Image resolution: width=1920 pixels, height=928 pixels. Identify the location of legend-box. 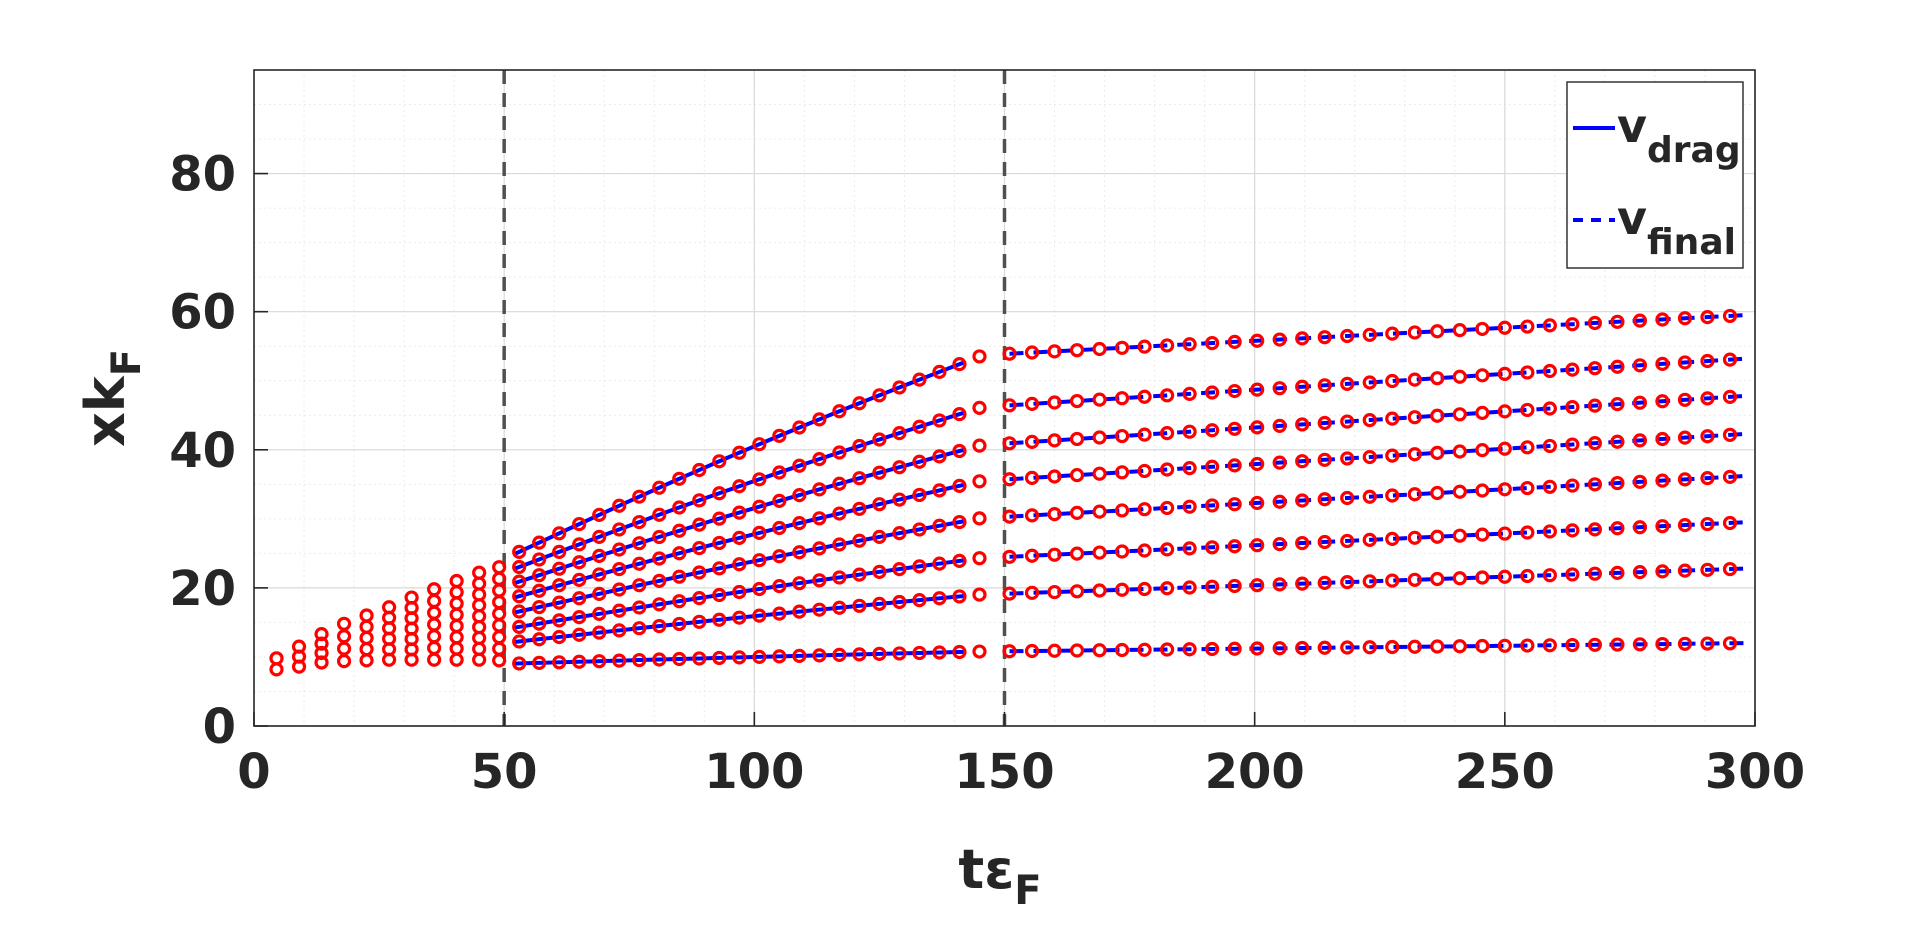
(1655, 175).